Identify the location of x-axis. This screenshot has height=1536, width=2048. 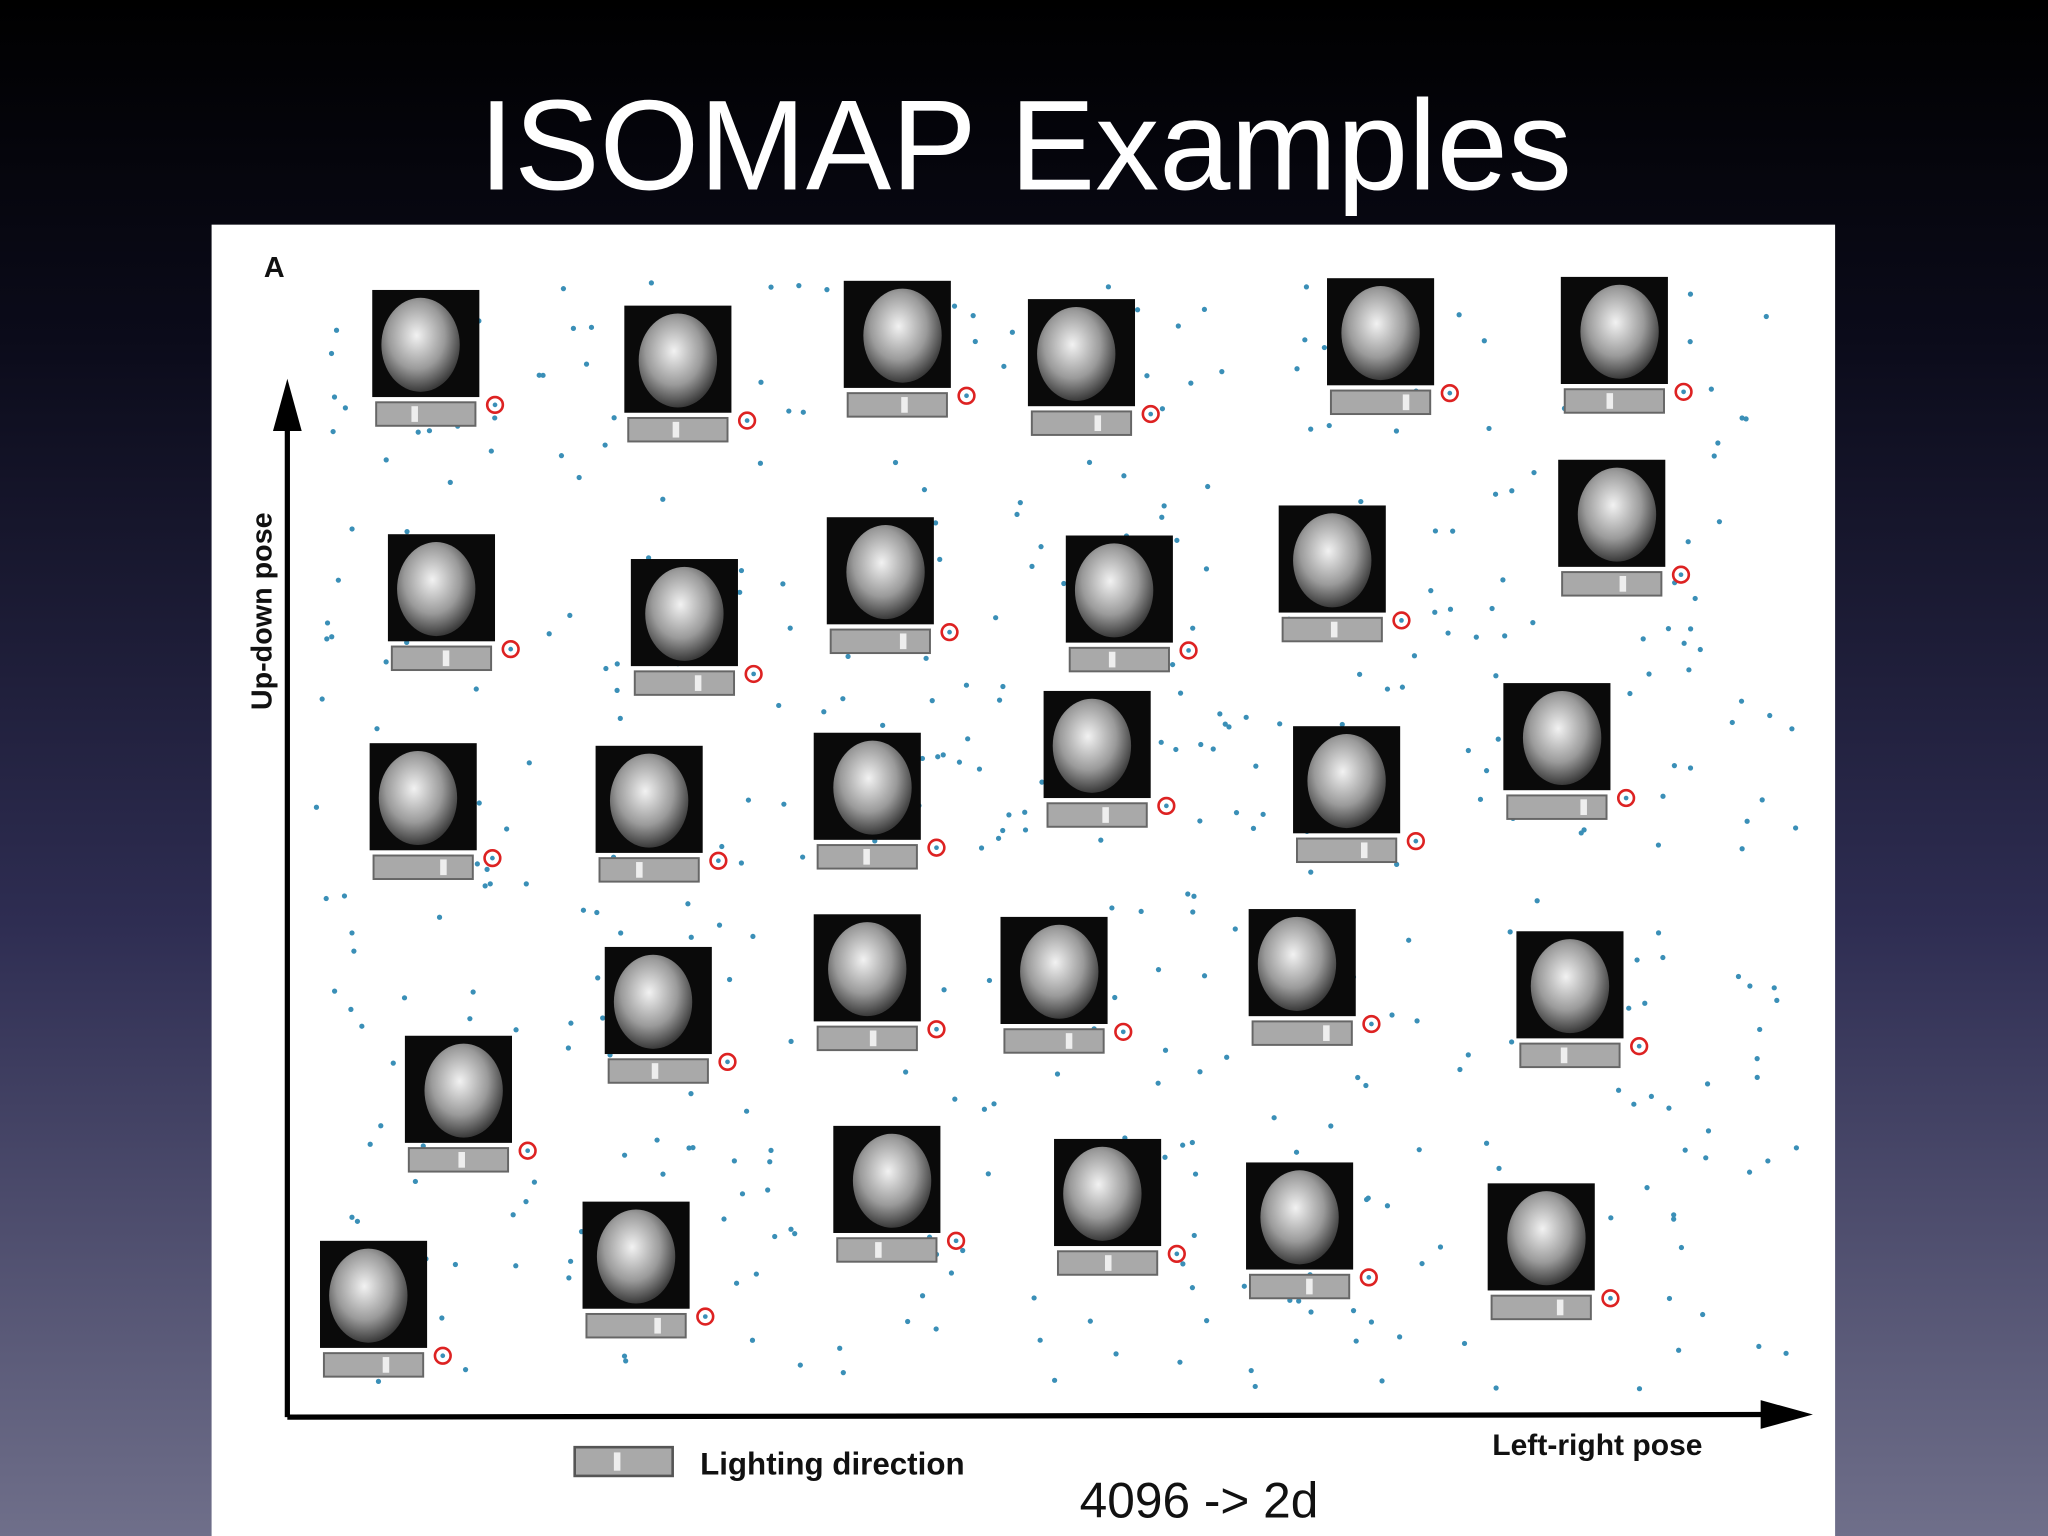
(1028, 1415).